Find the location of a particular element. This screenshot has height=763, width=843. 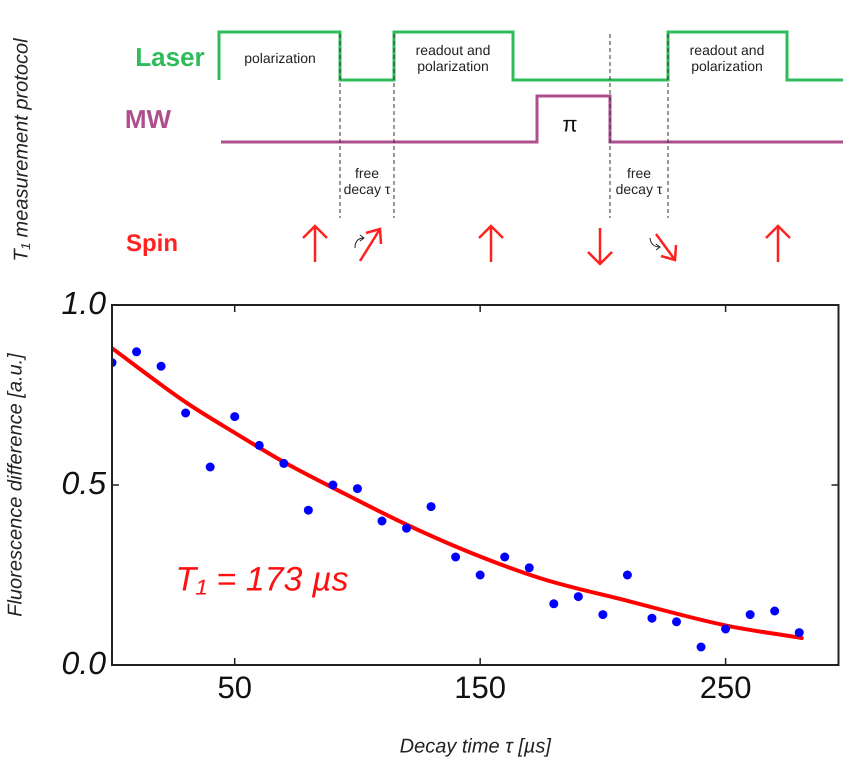

text: π is located at coordinates (570, 124).